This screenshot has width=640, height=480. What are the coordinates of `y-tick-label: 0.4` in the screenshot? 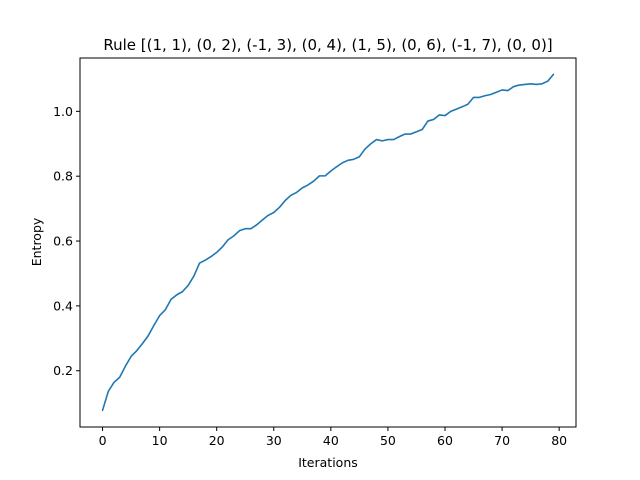 It's located at (63, 305).